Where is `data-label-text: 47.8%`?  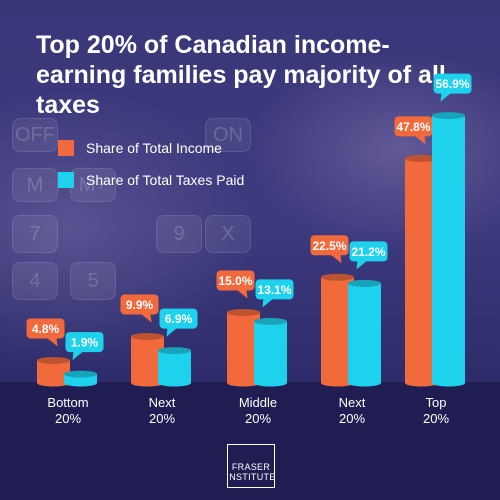
data-label-text: 47.8% is located at coordinates (413, 127).